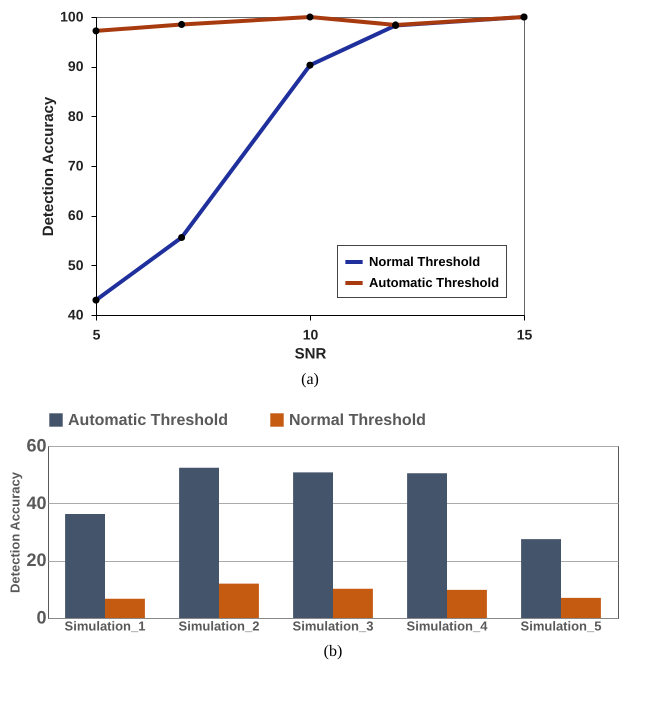  What do you see at coordinates (310, 379) in the screenshot?
I see `text: (a)` at bounding box center [310, 379].